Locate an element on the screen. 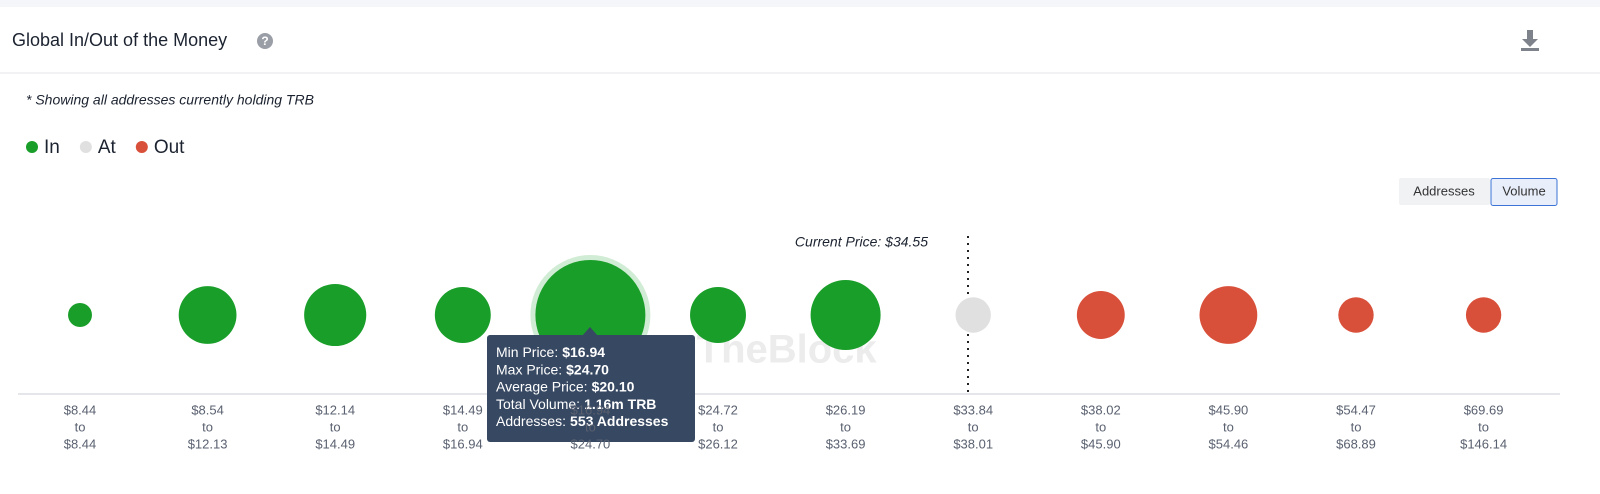 The height and width of the screenshot is (494, 1600). tooltip-value: $20.10 is located at coordinates (613, 386).